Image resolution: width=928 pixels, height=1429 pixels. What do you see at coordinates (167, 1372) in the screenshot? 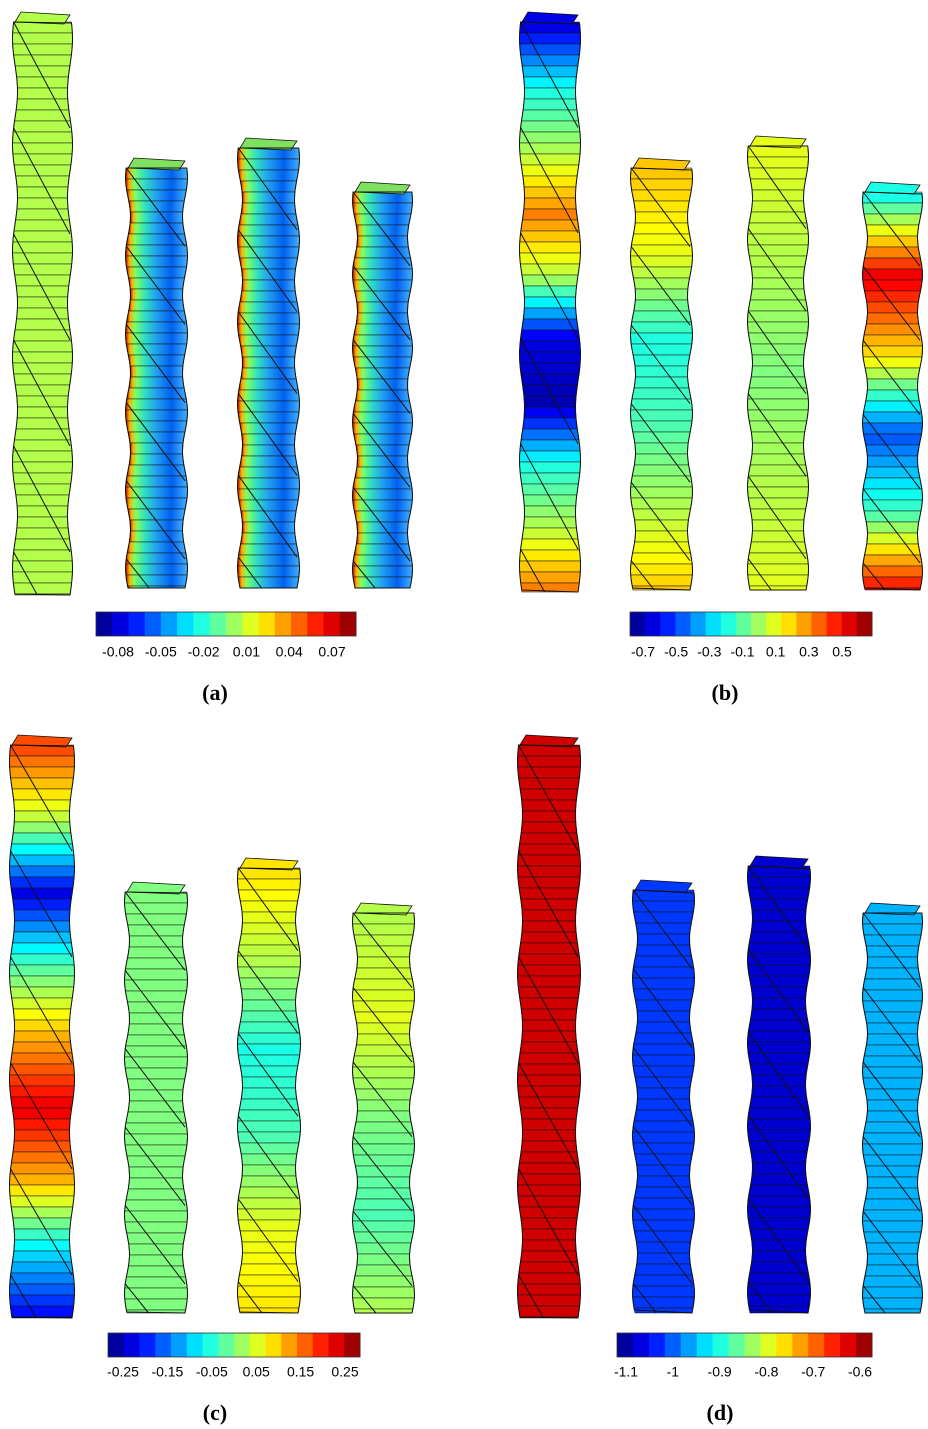
I see `colorbar-label: -0.15` at bounding box center [167, 1372].